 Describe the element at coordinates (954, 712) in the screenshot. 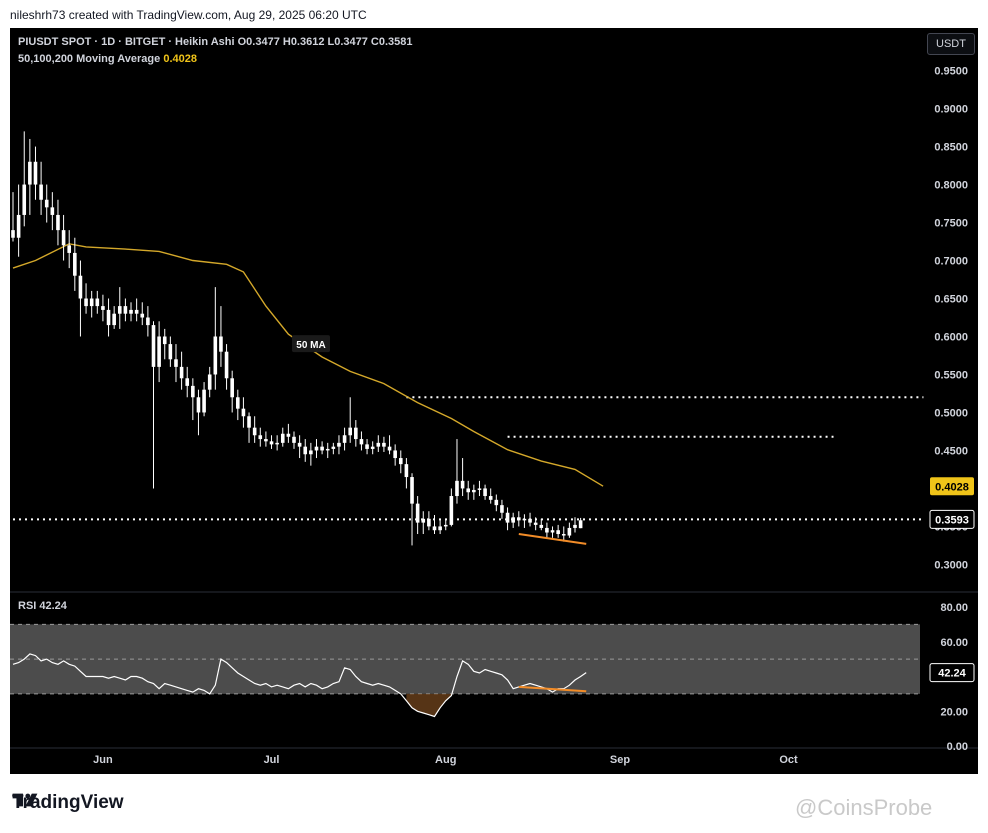

I see `rsi-axis-tick: 20.00` at that location.